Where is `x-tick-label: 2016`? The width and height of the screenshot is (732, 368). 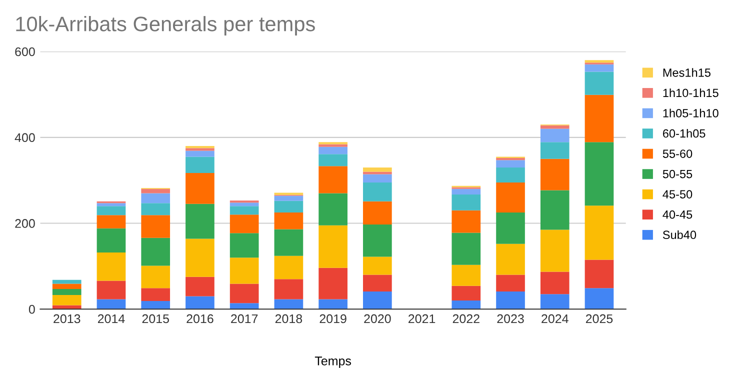
x-tick-label: 2016 is located at coordinates (200, 319).